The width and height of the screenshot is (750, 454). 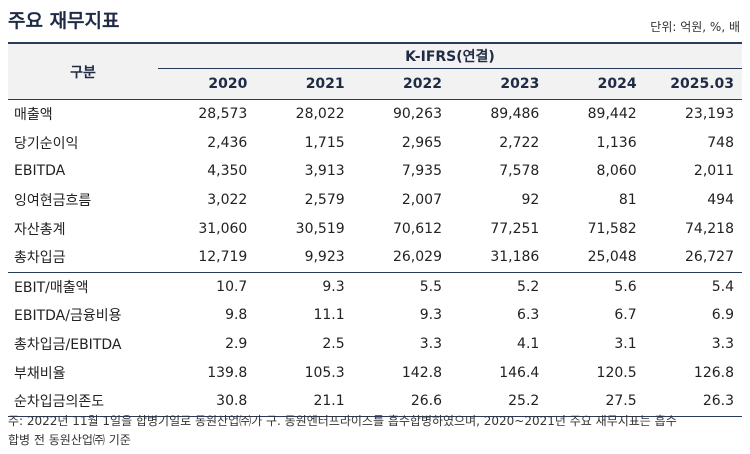 What do you see at coordinates (421, 200) in the screenshot?
I see `cell-value: 2,007` at bounding box center [421, 200].